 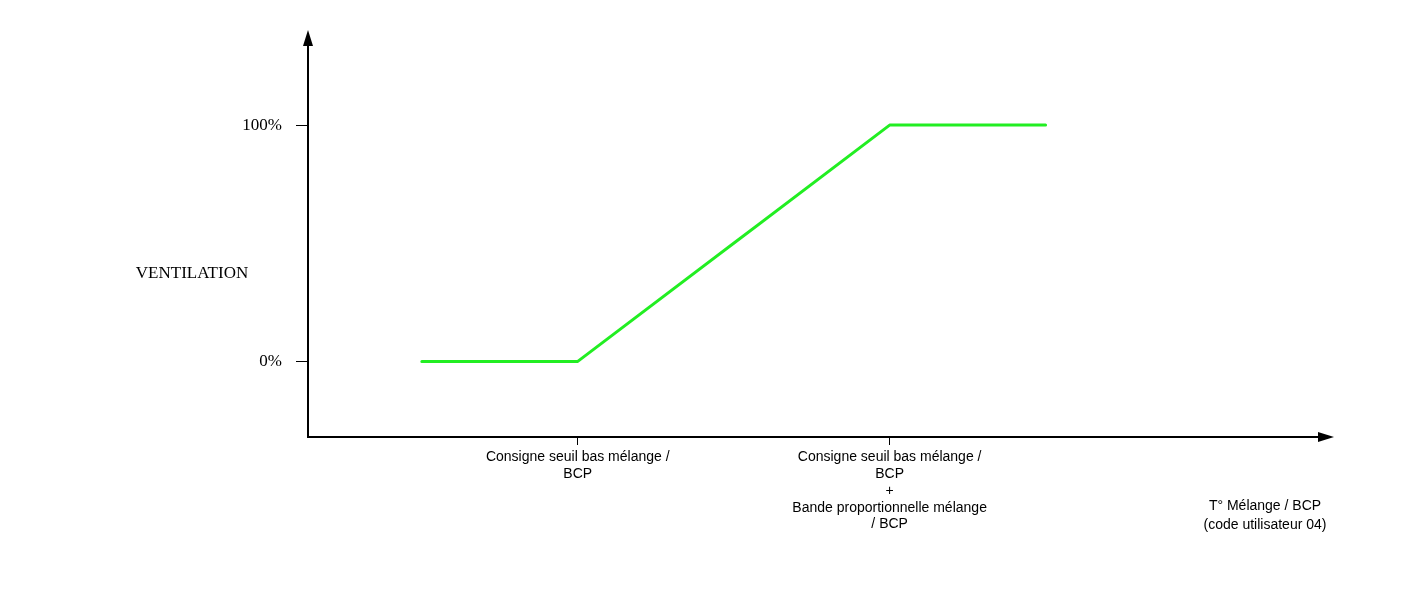 I want to click on x-tick-label: Consigne seuil bas mélange / BCP + Bande proportionnelle mélange / BCP, so click(x=890, y=490).